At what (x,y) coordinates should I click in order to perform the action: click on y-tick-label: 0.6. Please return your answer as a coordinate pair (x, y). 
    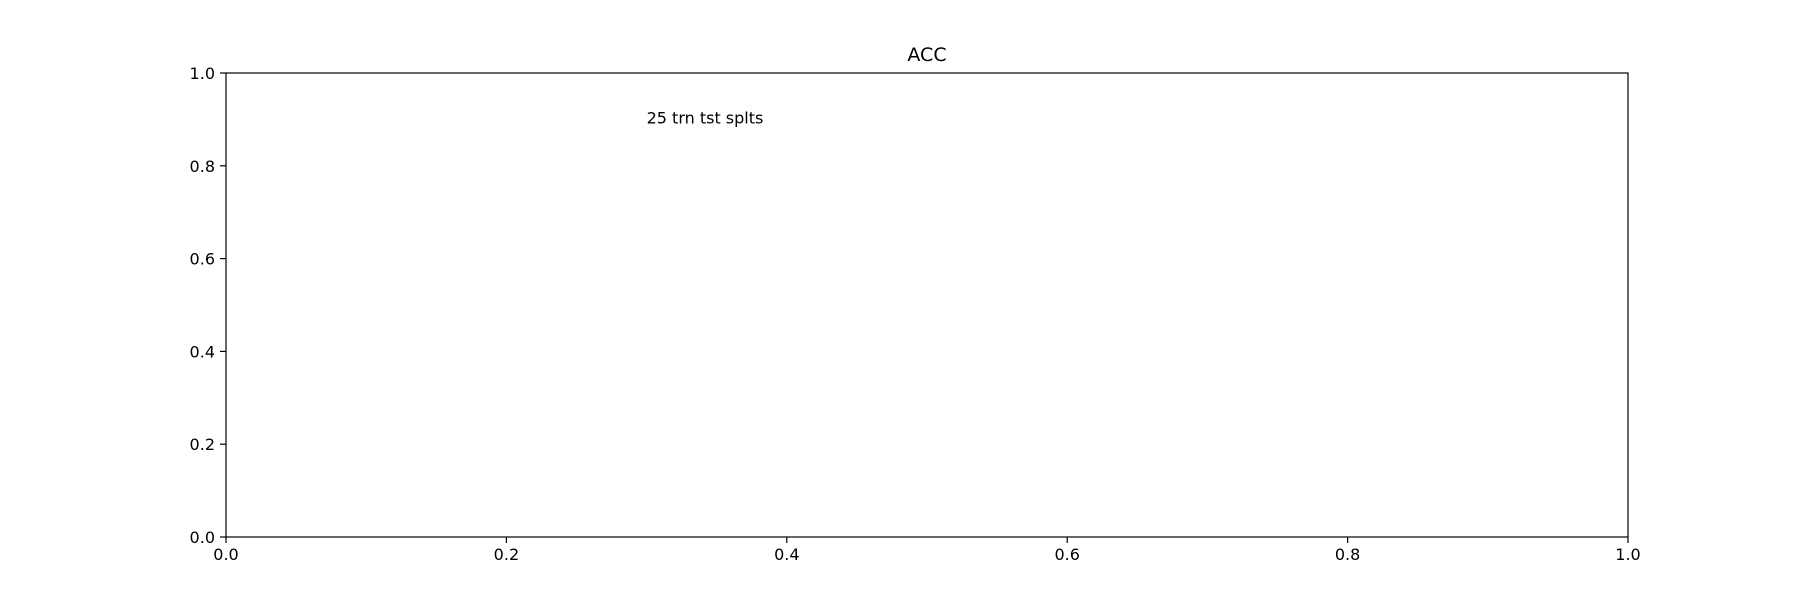
    Looking at the image, I should click on (202, 259).